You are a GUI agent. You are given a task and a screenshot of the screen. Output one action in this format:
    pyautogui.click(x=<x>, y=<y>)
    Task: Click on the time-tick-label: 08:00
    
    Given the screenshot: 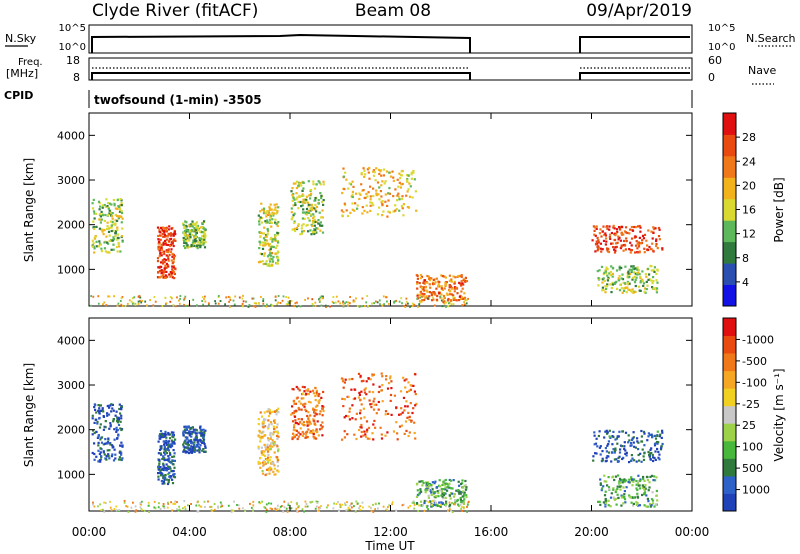 What is the action you would take?
    pyautogui.click(x=290, y=532)
    